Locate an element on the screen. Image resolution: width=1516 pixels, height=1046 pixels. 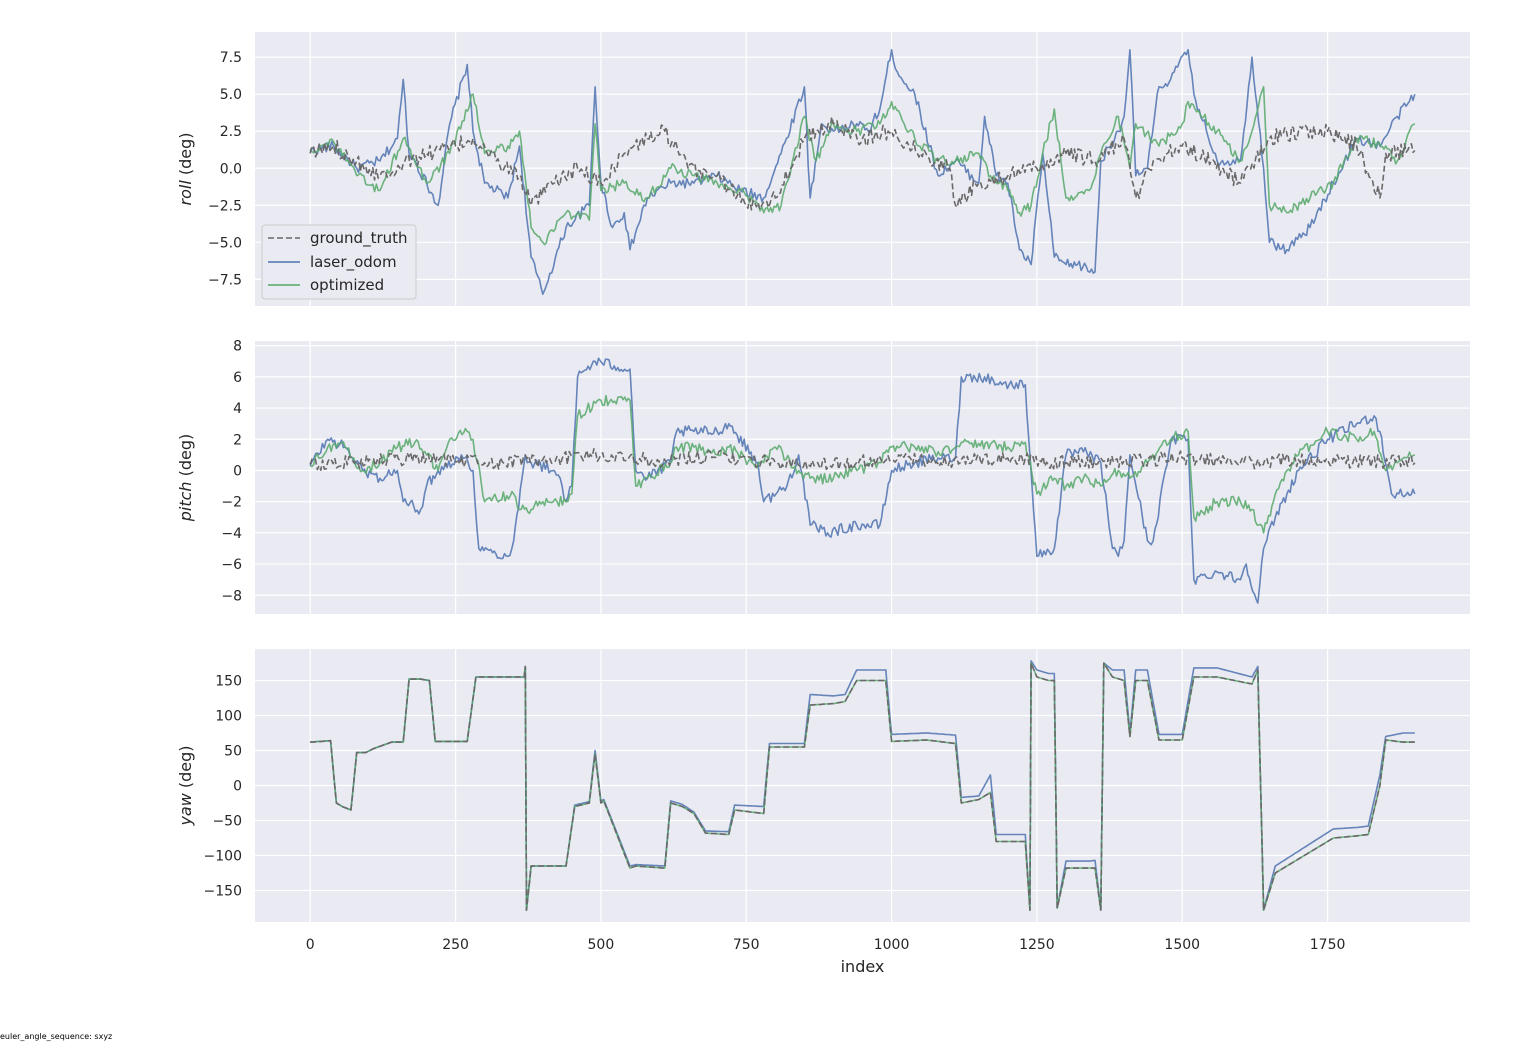
y-tick-label: 100 is located at coordinates (228, 717).